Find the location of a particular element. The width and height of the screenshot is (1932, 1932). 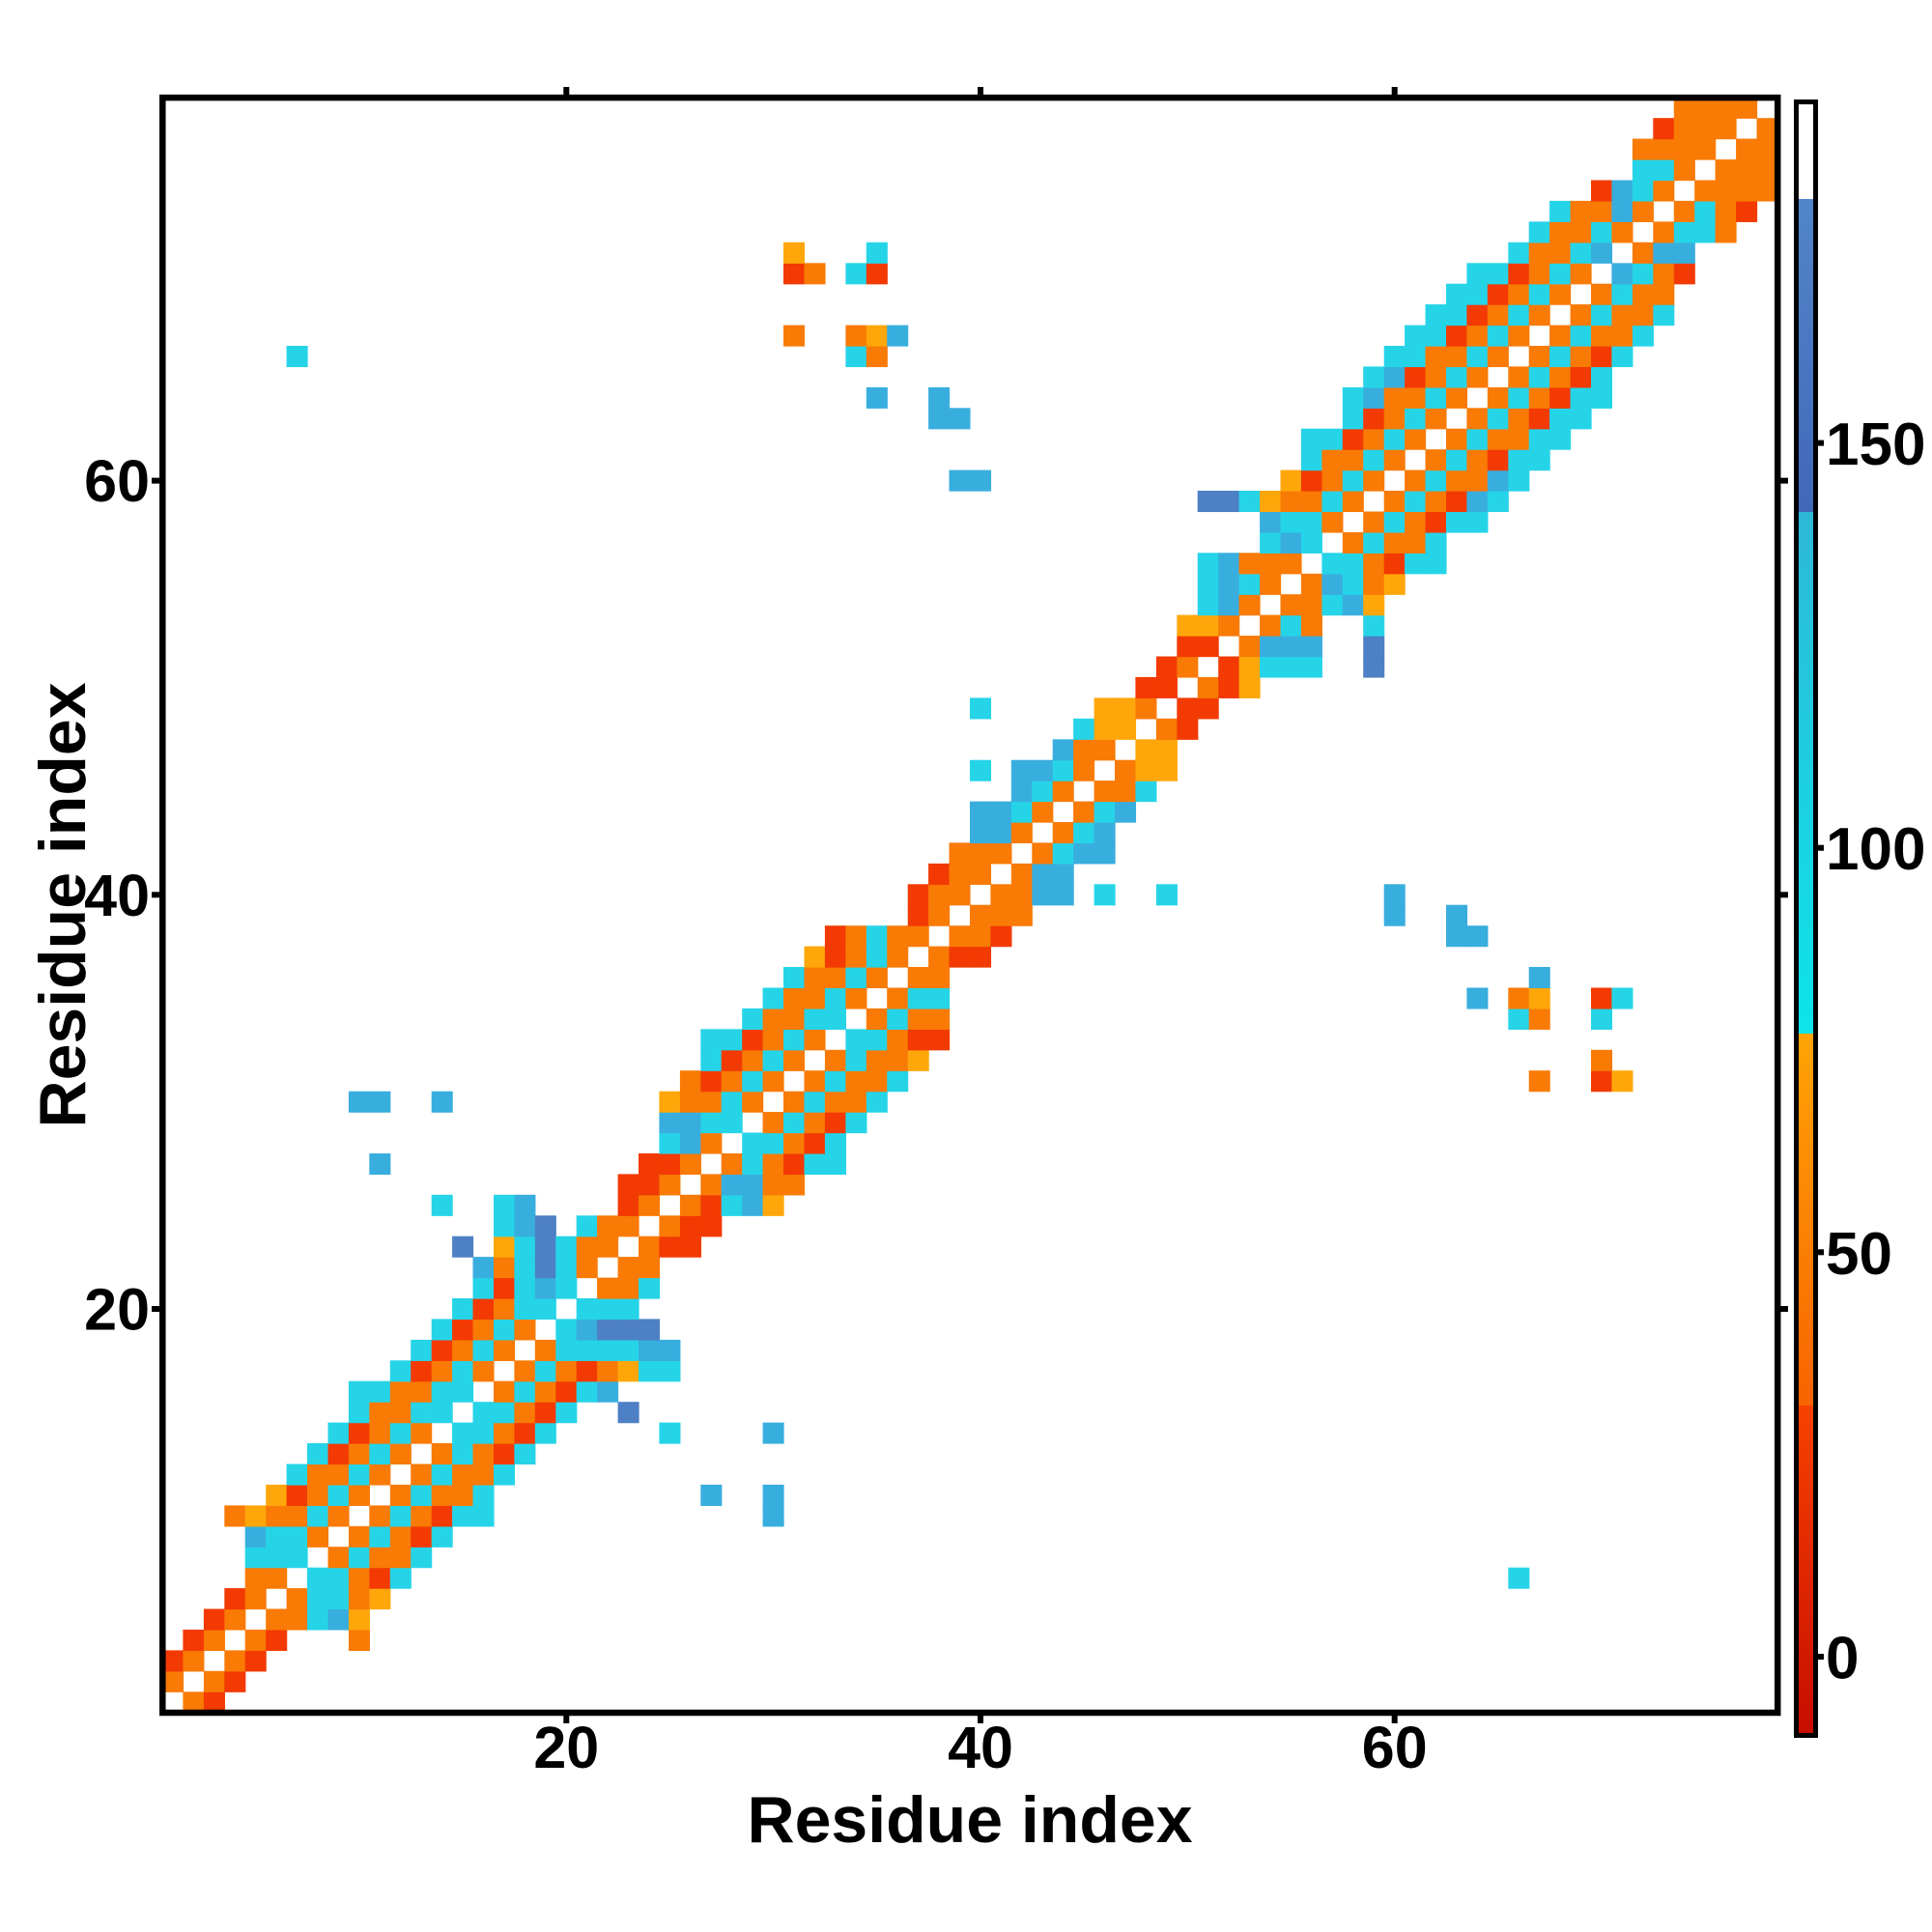

svg-text: 150 is located at coordinates (1875, 445).